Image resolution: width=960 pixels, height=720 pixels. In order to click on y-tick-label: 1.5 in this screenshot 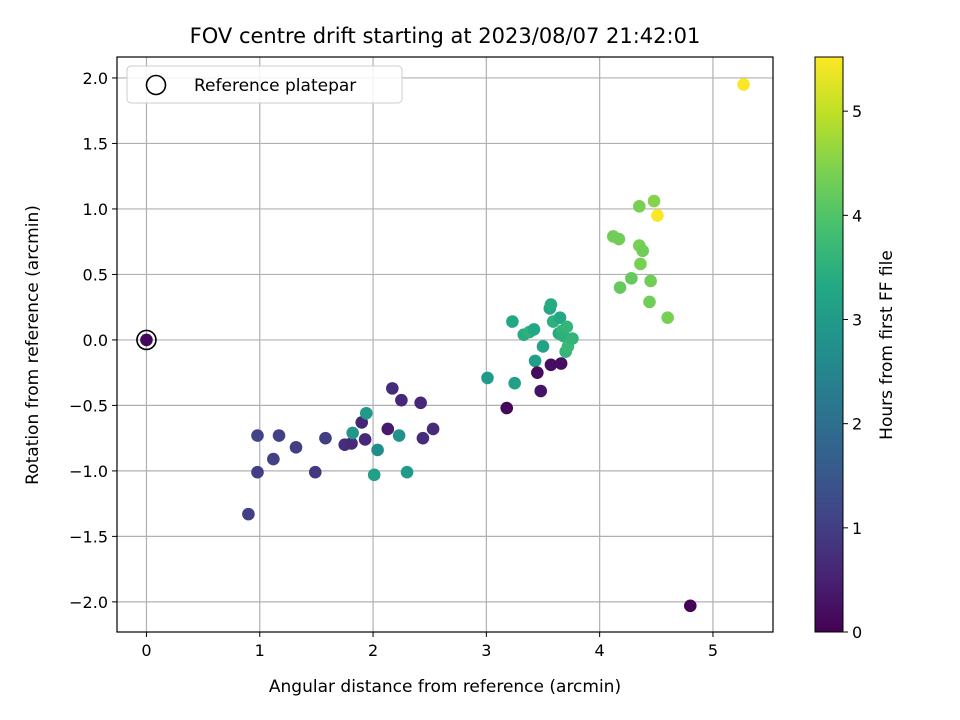, I will do `click(95, 143)`.